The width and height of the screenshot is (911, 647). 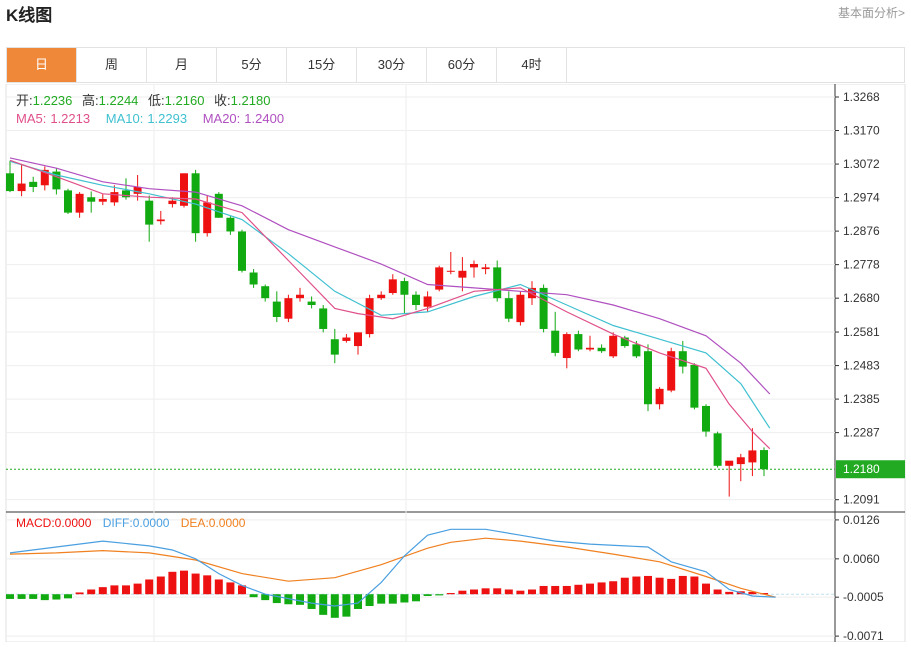 What do you see at coordinates (861, 520) in the screenshot?
I see `macd-tick-label-0: 0.0126` at bounding box center [861, 520].